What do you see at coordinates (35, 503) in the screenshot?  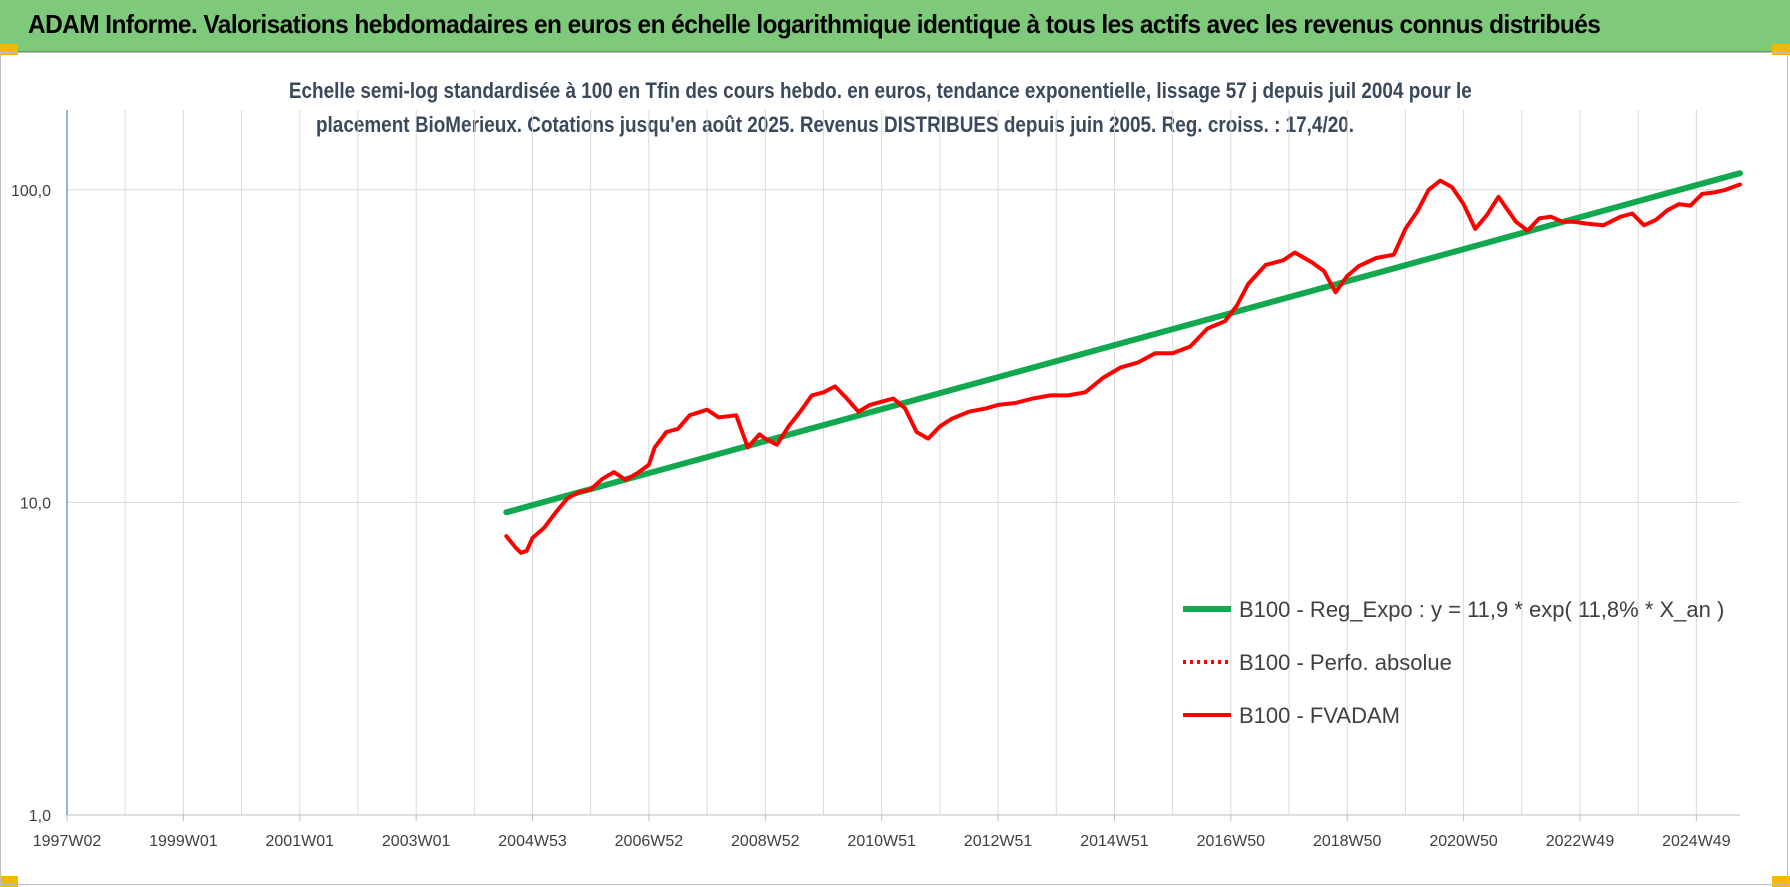 I see `y-tick-label: 10,0` at bounding box center [35, 503].